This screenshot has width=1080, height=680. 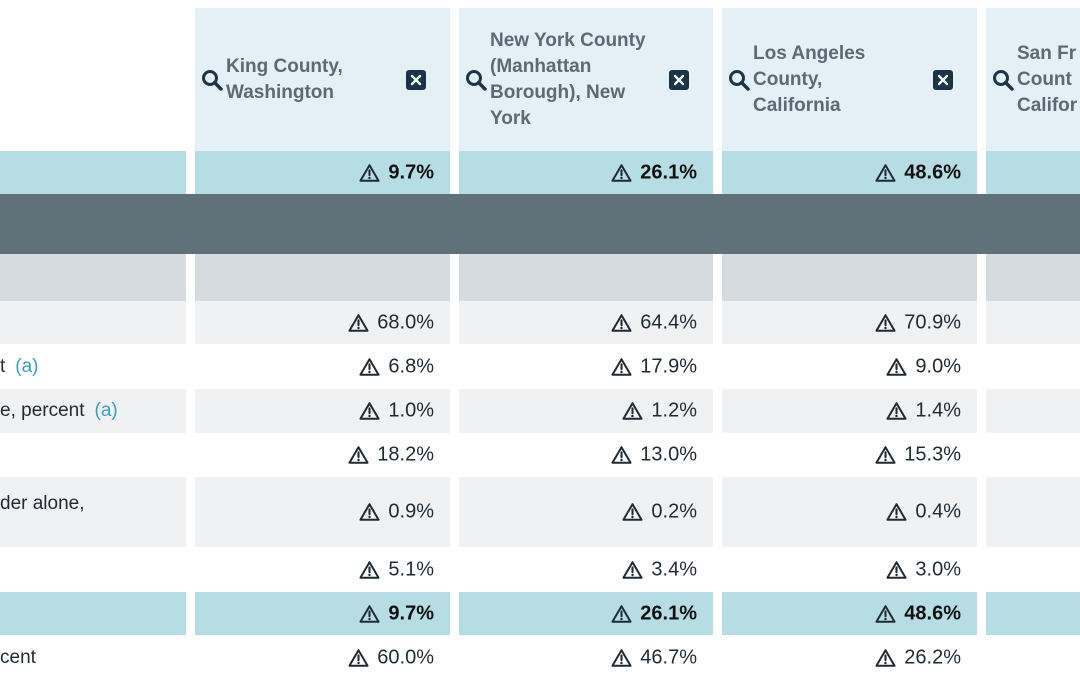 I want to click on column-name-line: King County,, so click(x=284, y=66).